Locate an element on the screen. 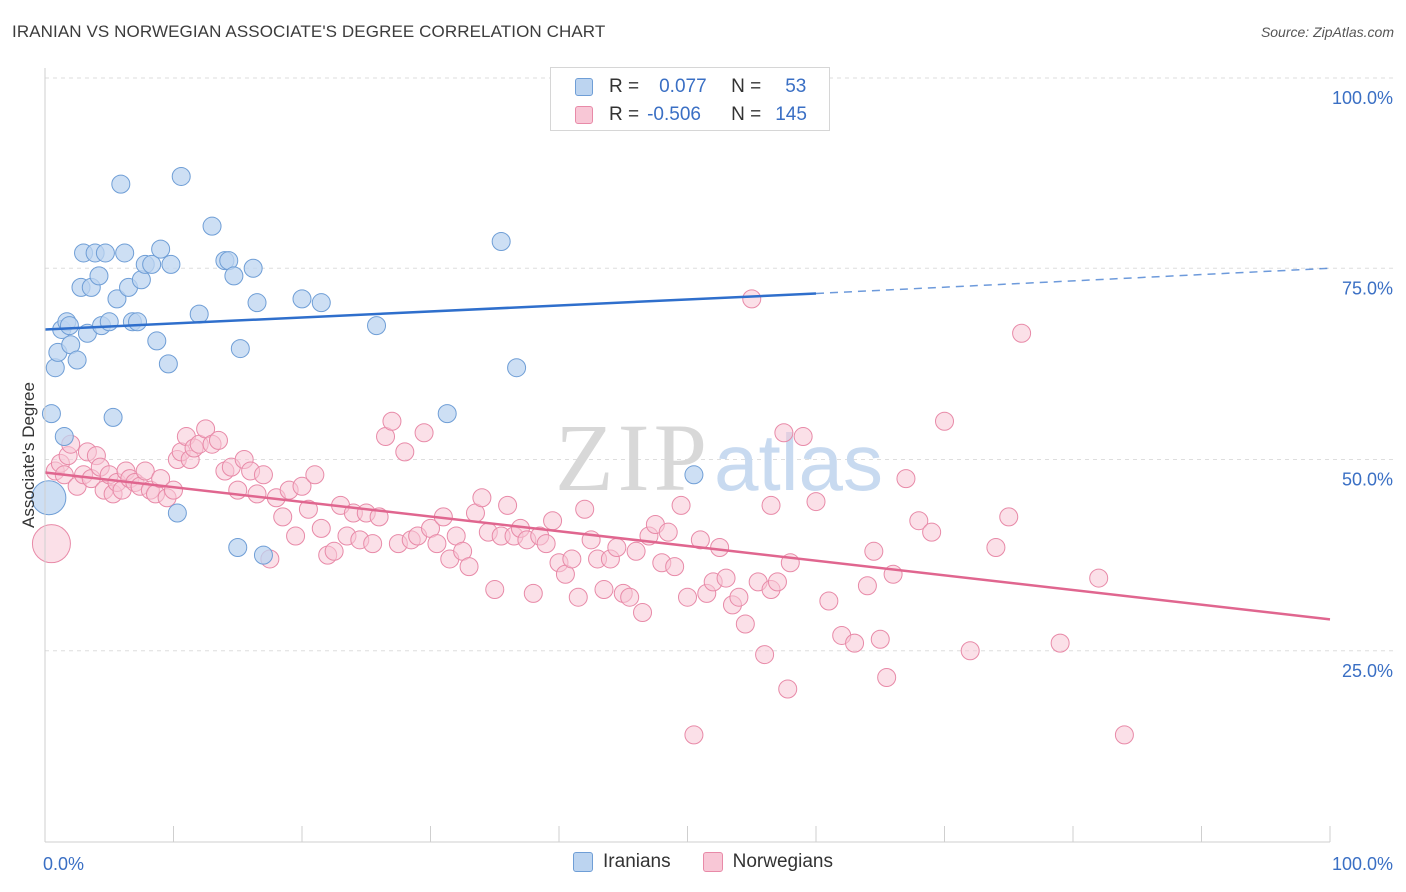 The width and height of the screenshot is (1406, 892). legend-n-value: 145 is located at coordinates (791, 114).